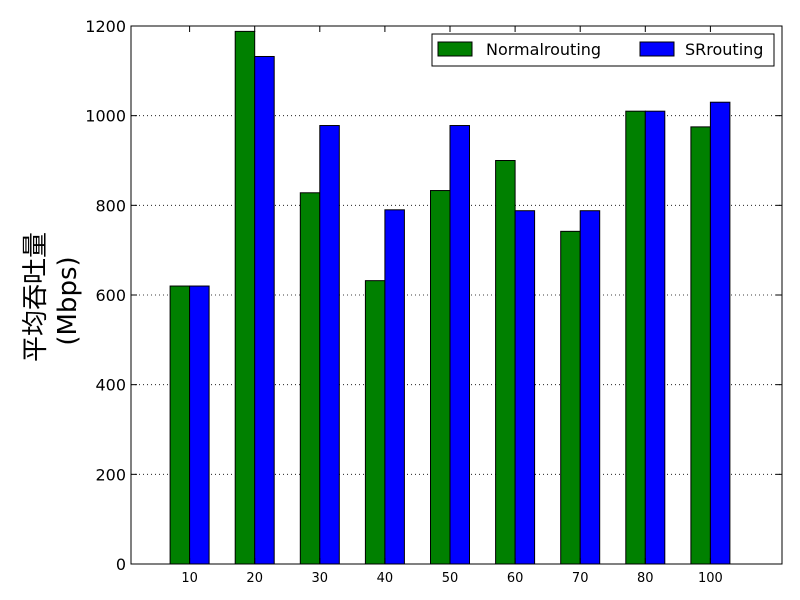 This screenshot has height=600, width=800. Describe the element at coordinates (110, 205) in the screenshot. I see `y-tick-label: 800` at that location.